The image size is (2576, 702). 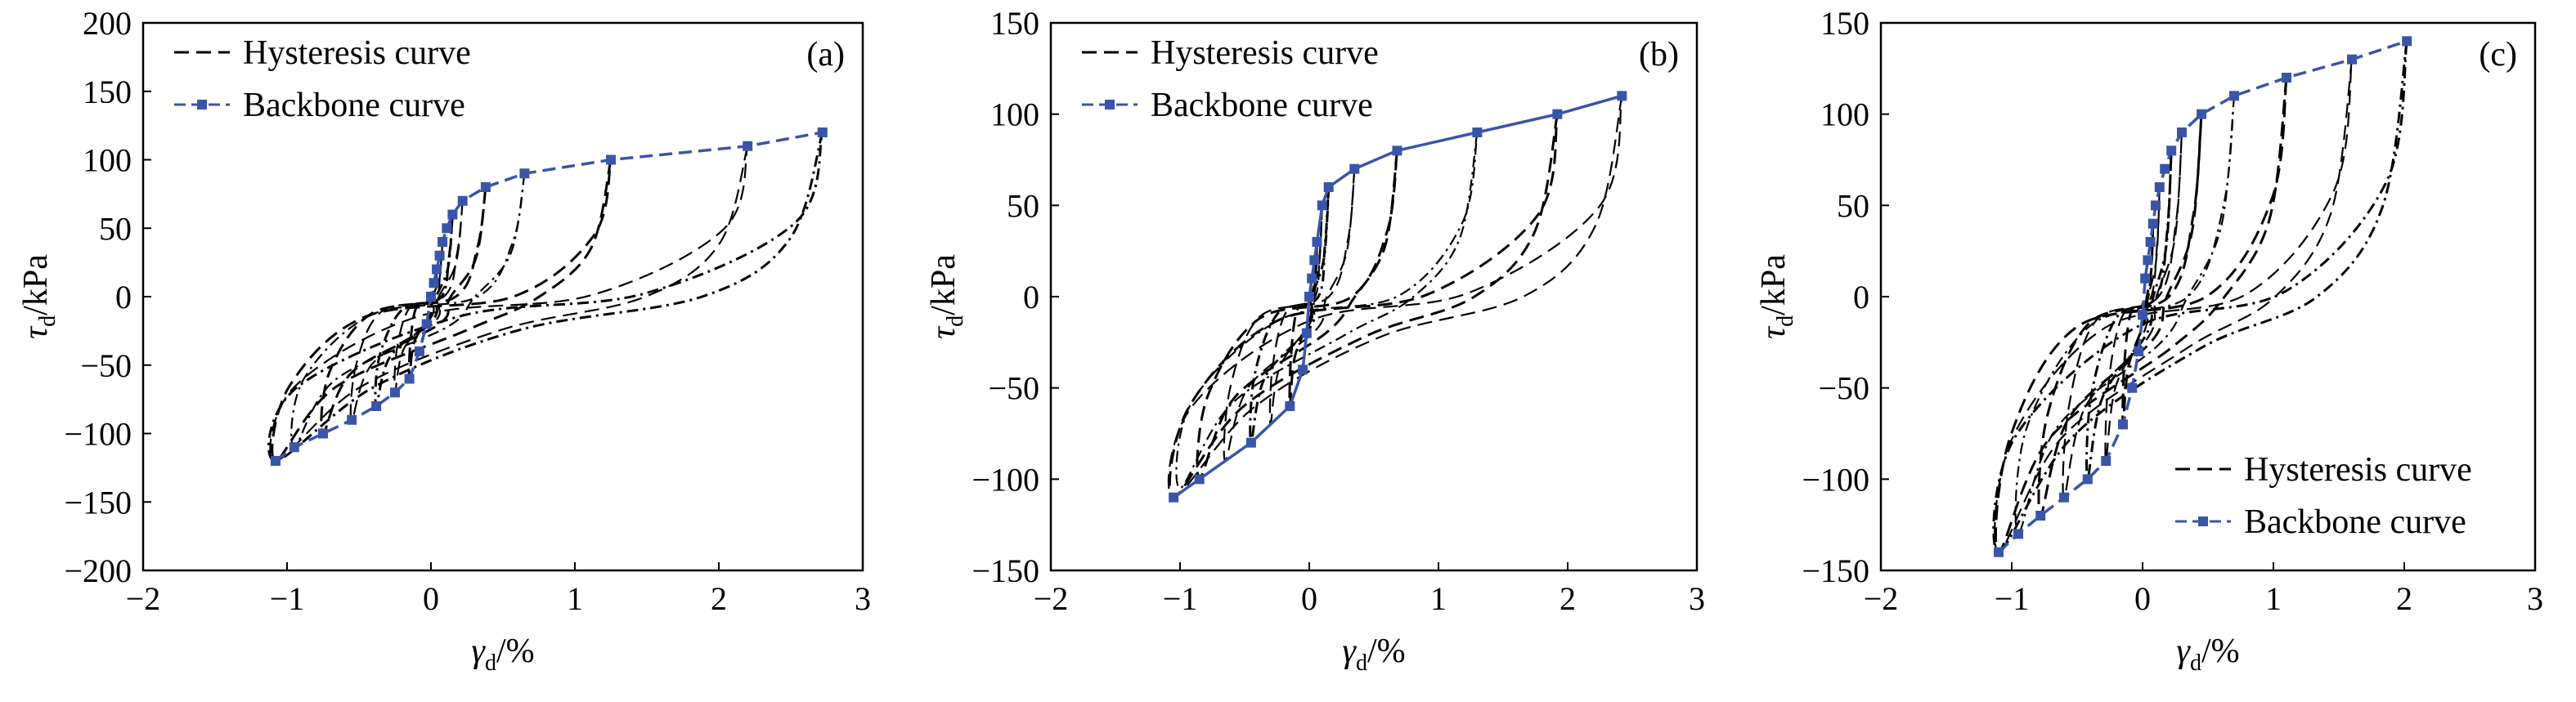 What do you see at coordinates (825, 55) in the screenshot?
I see `panel-label: (a)` at bounding box center [825, 55].